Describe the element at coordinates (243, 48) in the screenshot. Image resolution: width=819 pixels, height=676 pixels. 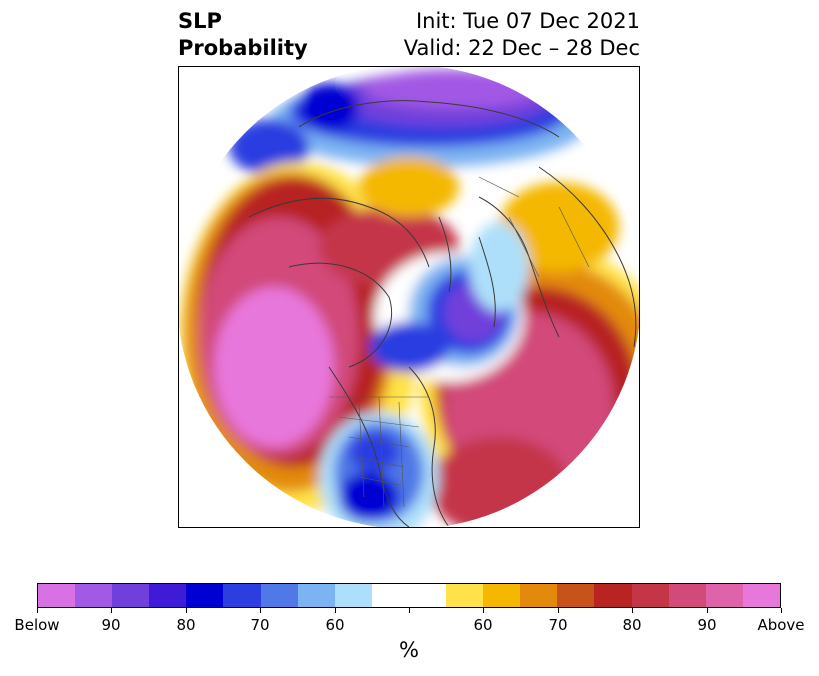
I see `title-product: Probability` at that location.